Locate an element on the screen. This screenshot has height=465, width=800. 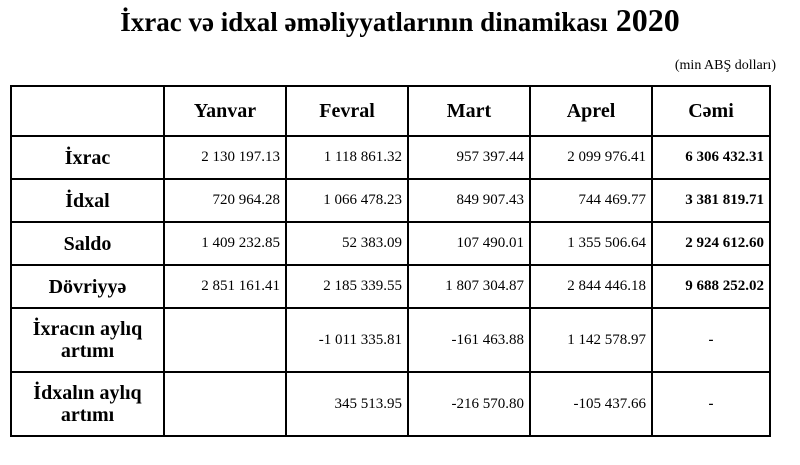
value-cell: -161 463.88 is located at coordinates (469, 340).